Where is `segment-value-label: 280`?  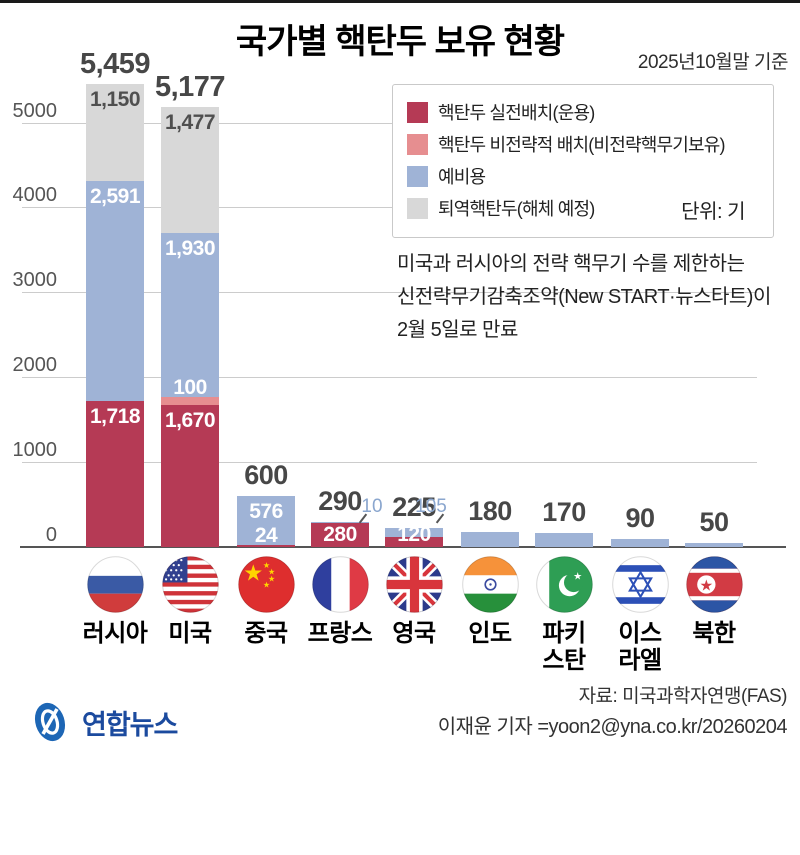
segment-value-label: 280 is located at coordinates (340, 534).